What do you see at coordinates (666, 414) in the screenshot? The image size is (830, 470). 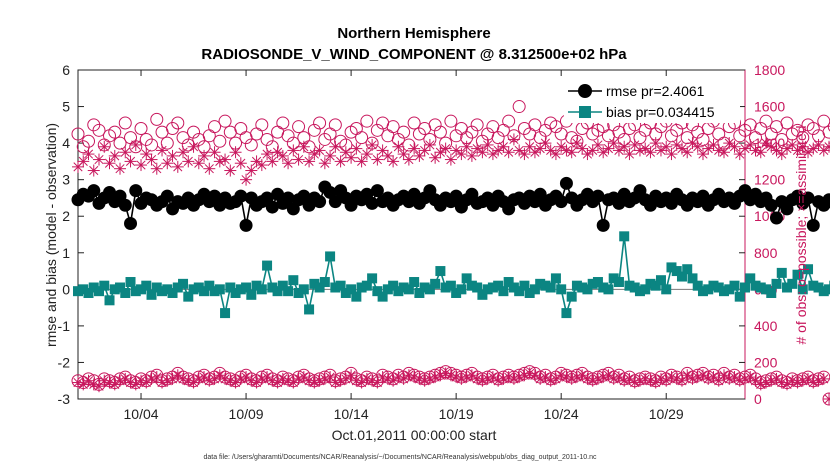 I see `x-tick-label: 10/29` at bounding box center [666, 414].